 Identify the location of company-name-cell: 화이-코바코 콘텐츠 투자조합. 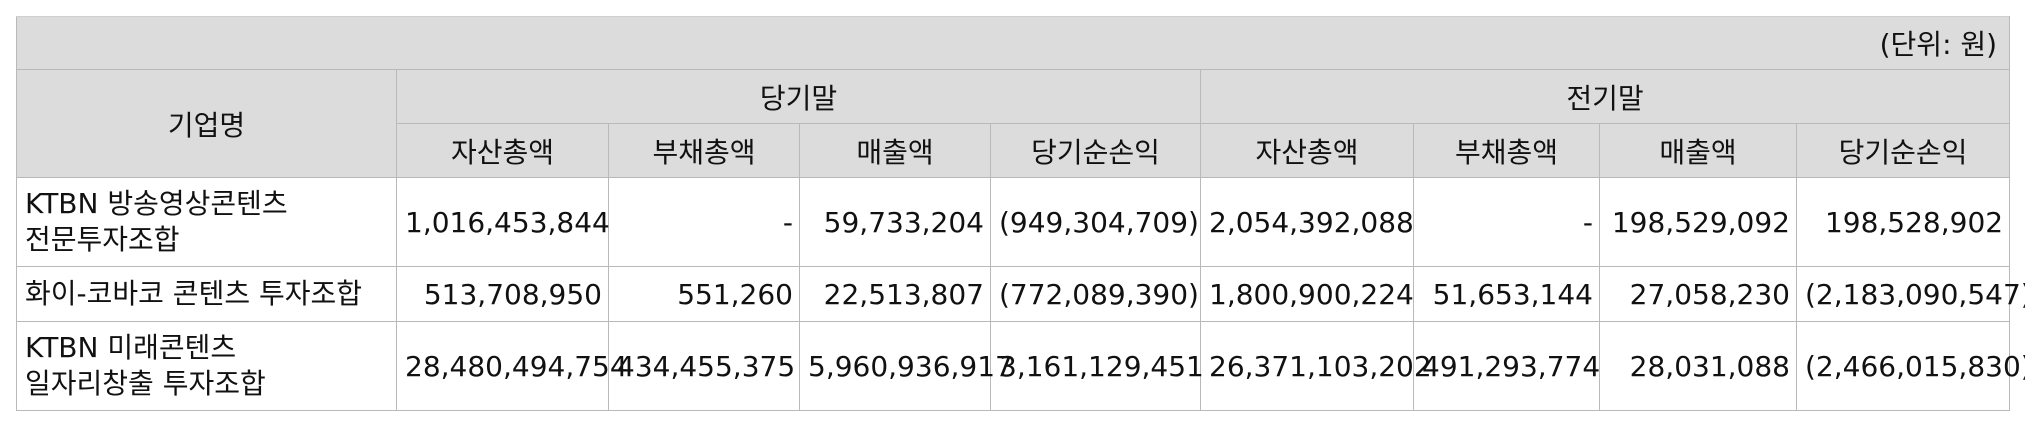
(206, 294).